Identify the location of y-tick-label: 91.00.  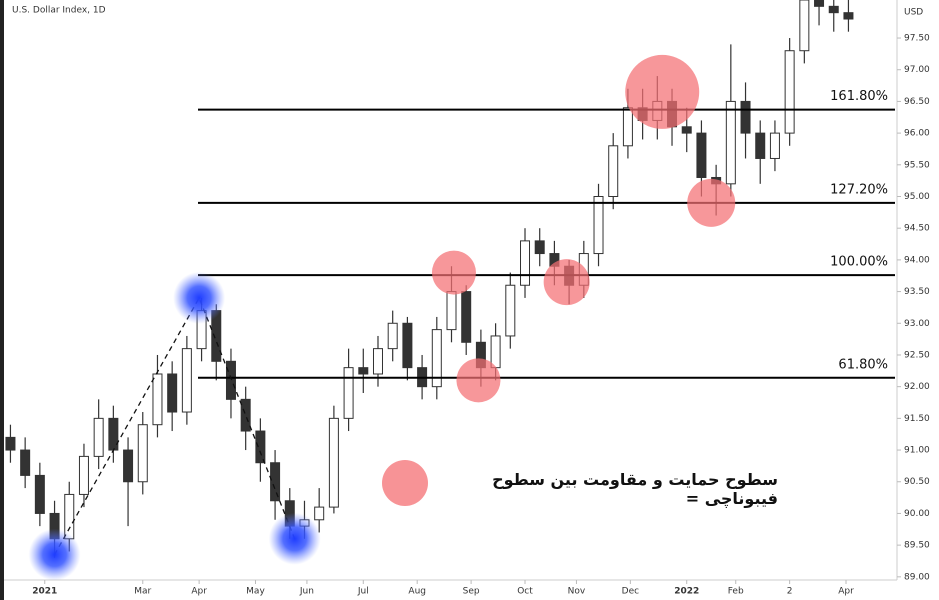
(917, 451).